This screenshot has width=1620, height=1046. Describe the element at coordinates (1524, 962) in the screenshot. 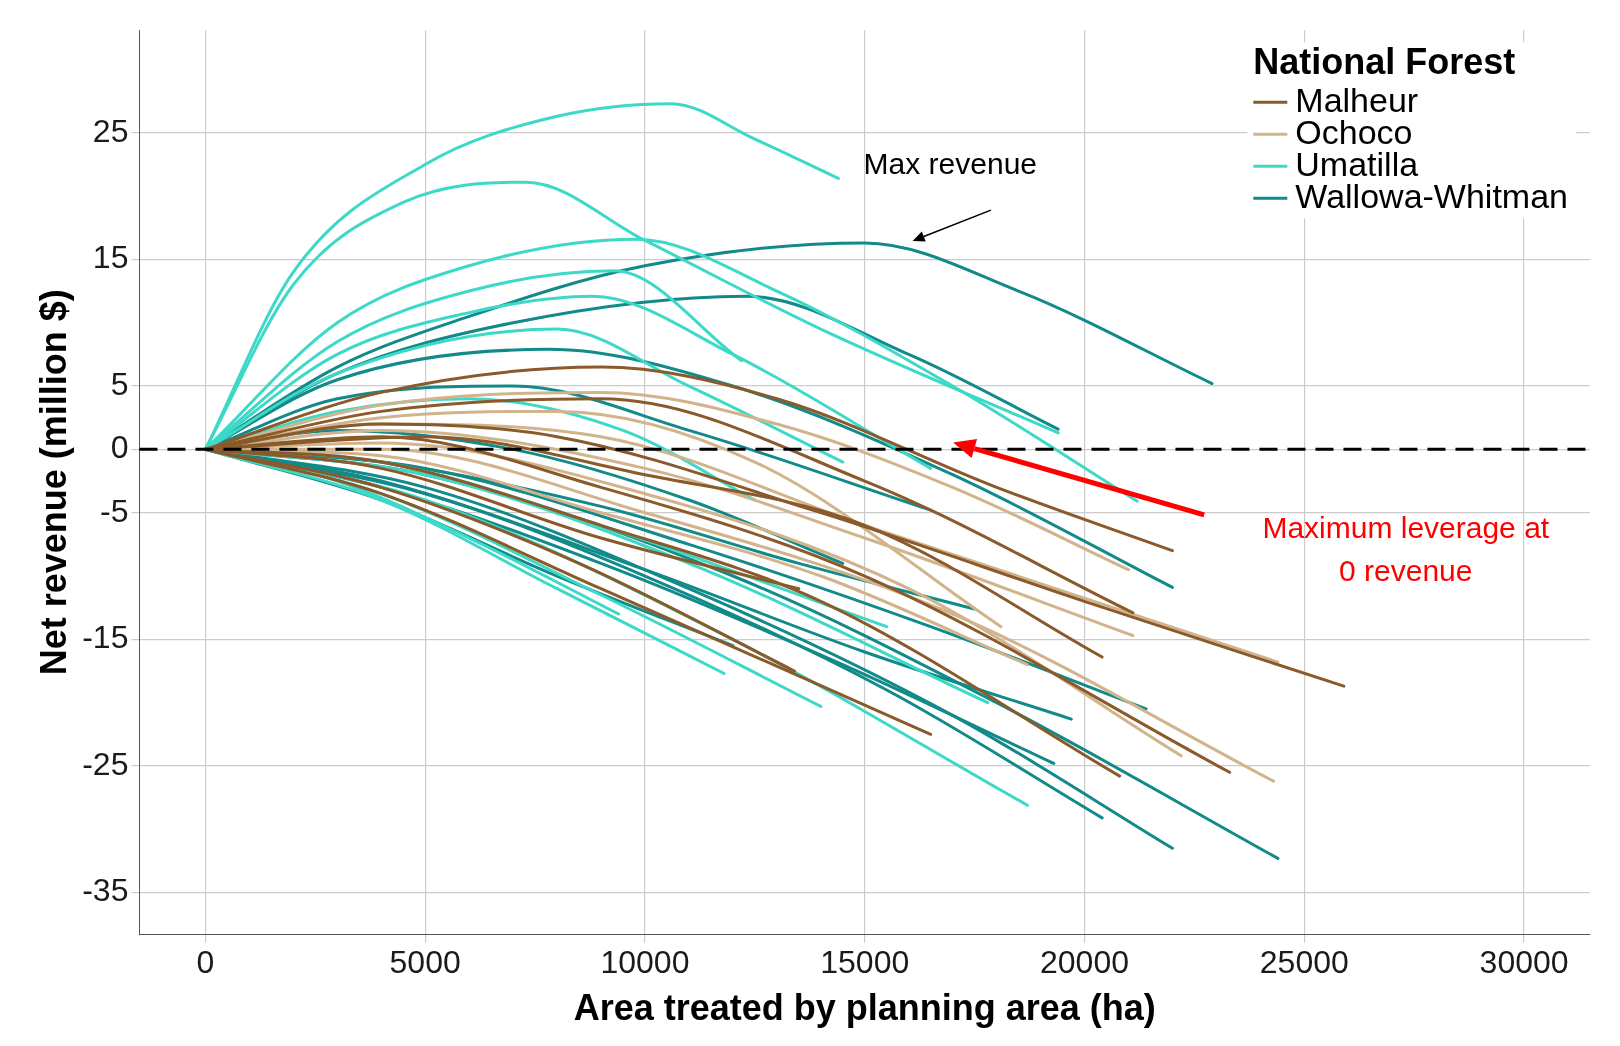

I see `x-tick-label: 30000` at that location.